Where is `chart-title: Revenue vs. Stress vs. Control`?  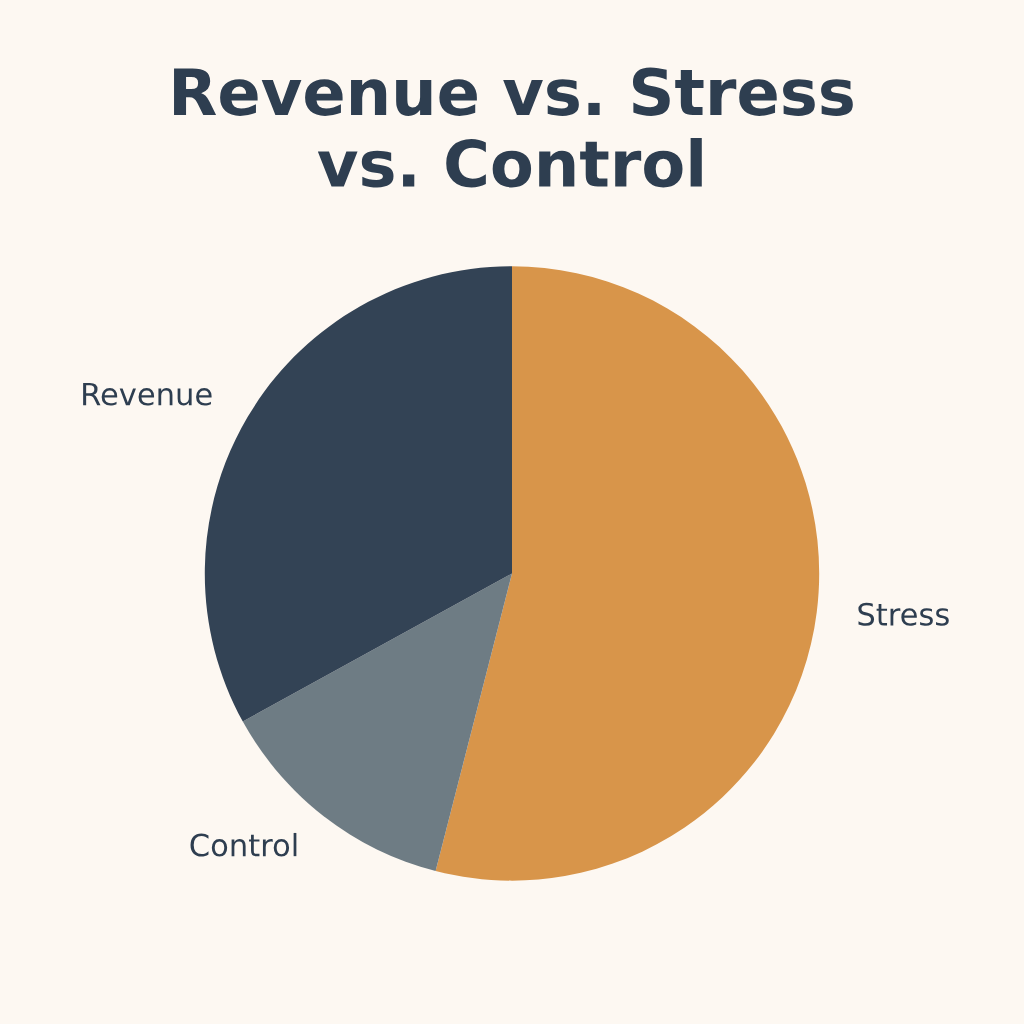
chart-title: Revenue vs. Stress vs. Control is located at coordinates (513, 127).